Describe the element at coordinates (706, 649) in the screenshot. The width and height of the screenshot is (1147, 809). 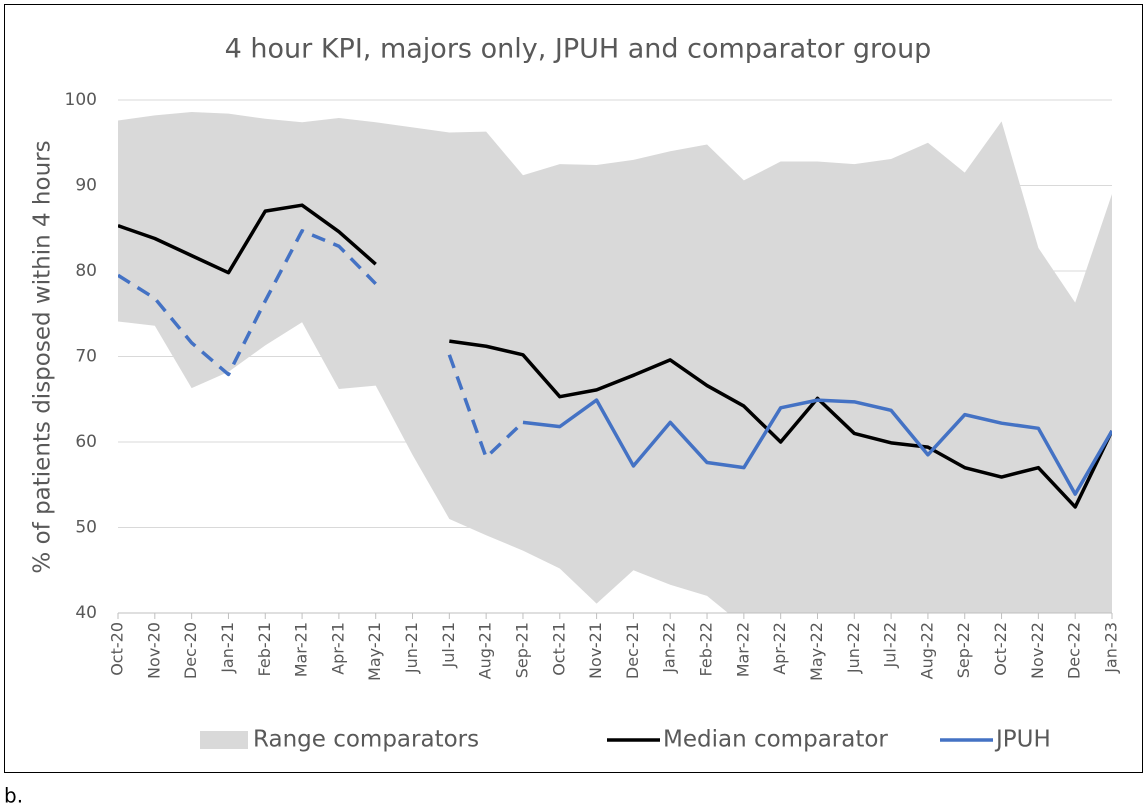
I see `x-tick-label: Feb-22` at that location.